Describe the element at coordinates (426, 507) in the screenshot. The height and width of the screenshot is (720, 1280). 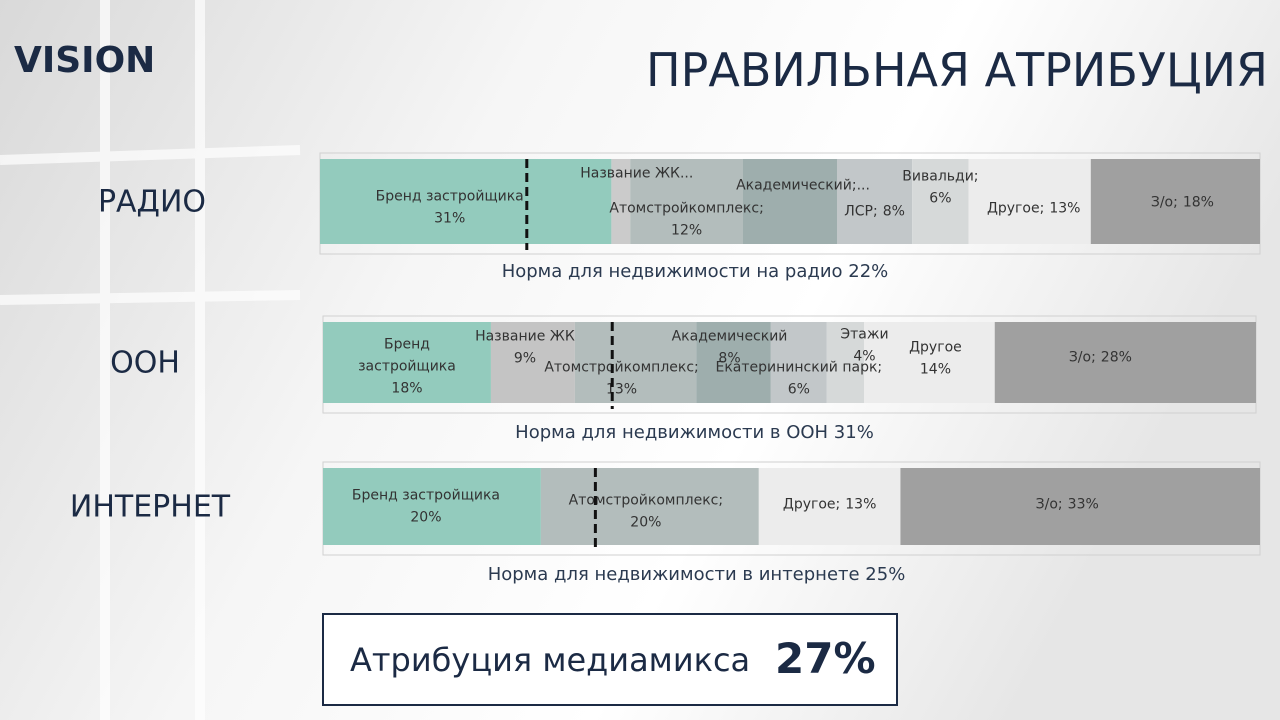
I see `segment-label: Бренд застройщика 20%` at that location.